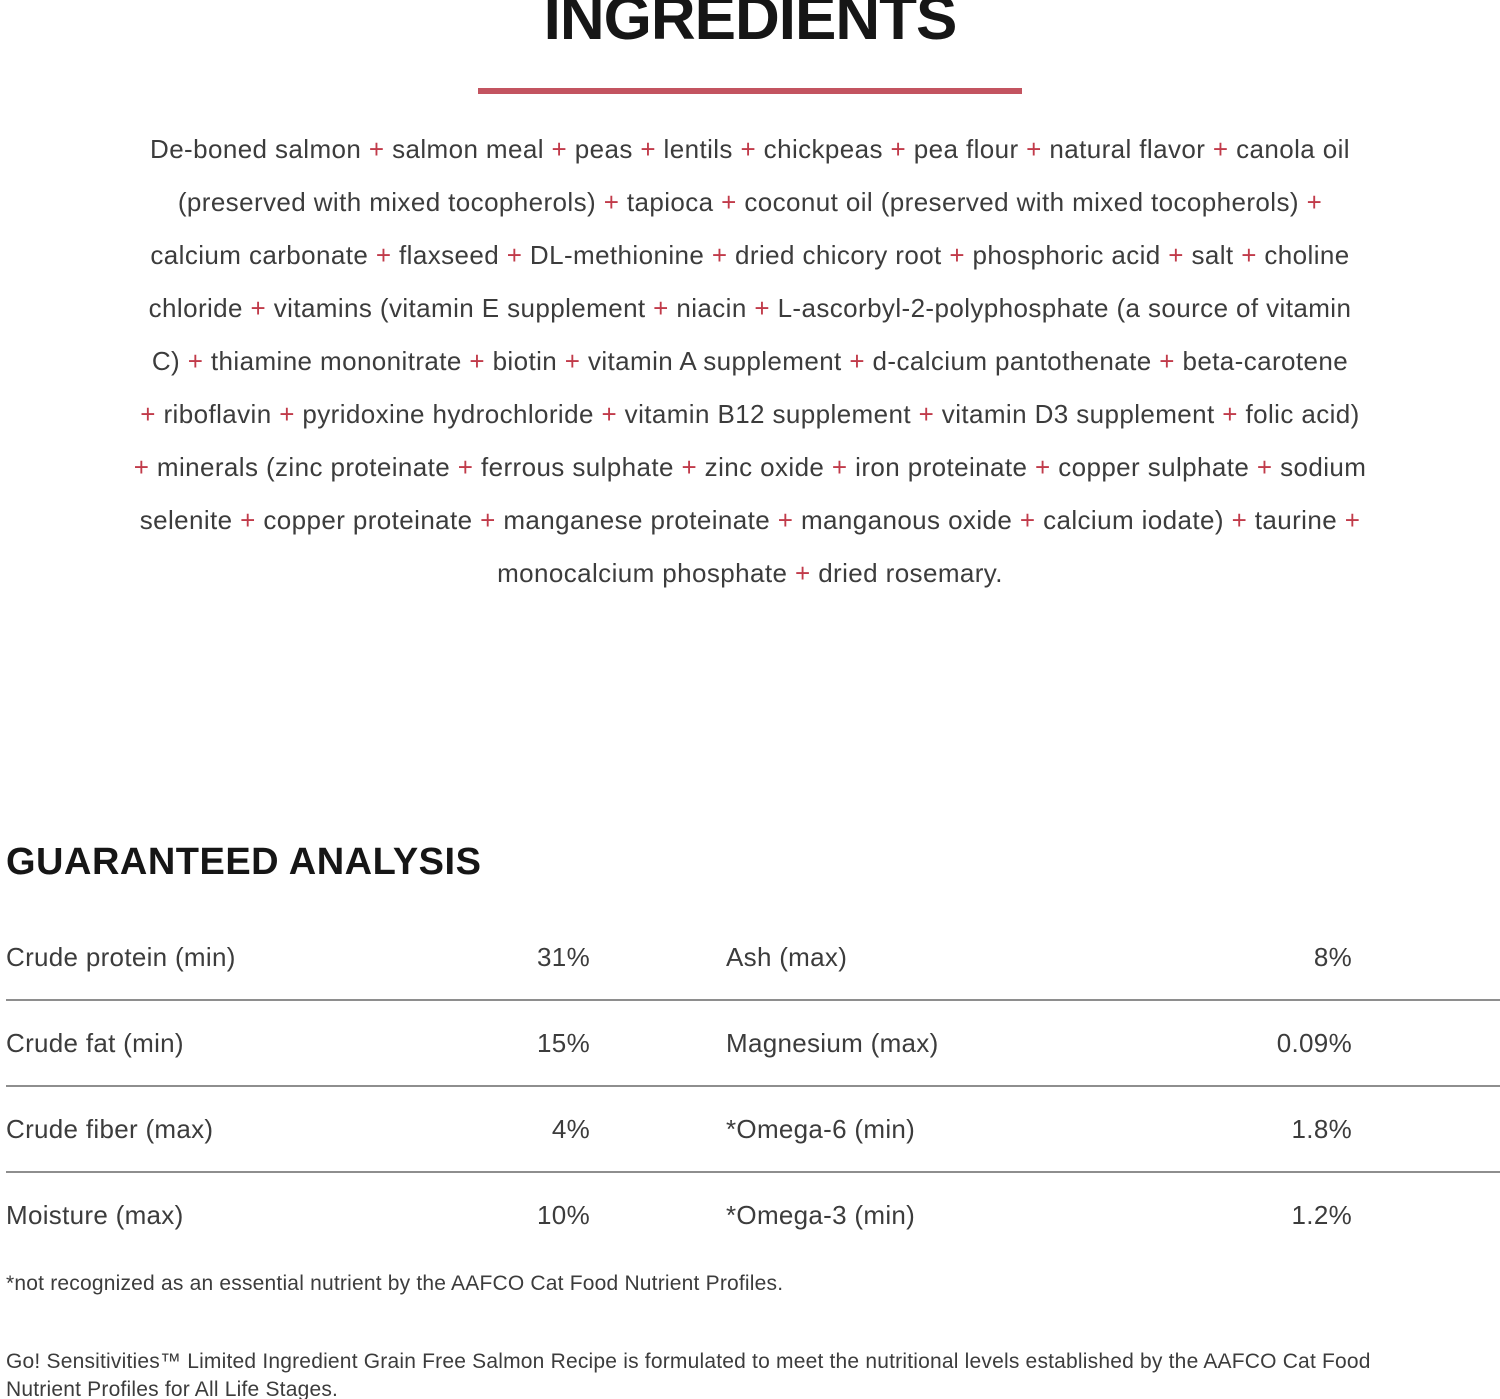 The width and height of the screenshot is (1500, 1399). What do you see at coordinates (563, 957) in the screenshot?
I see `nutrient-value-left: 31%` at bounding box center [563, 957].